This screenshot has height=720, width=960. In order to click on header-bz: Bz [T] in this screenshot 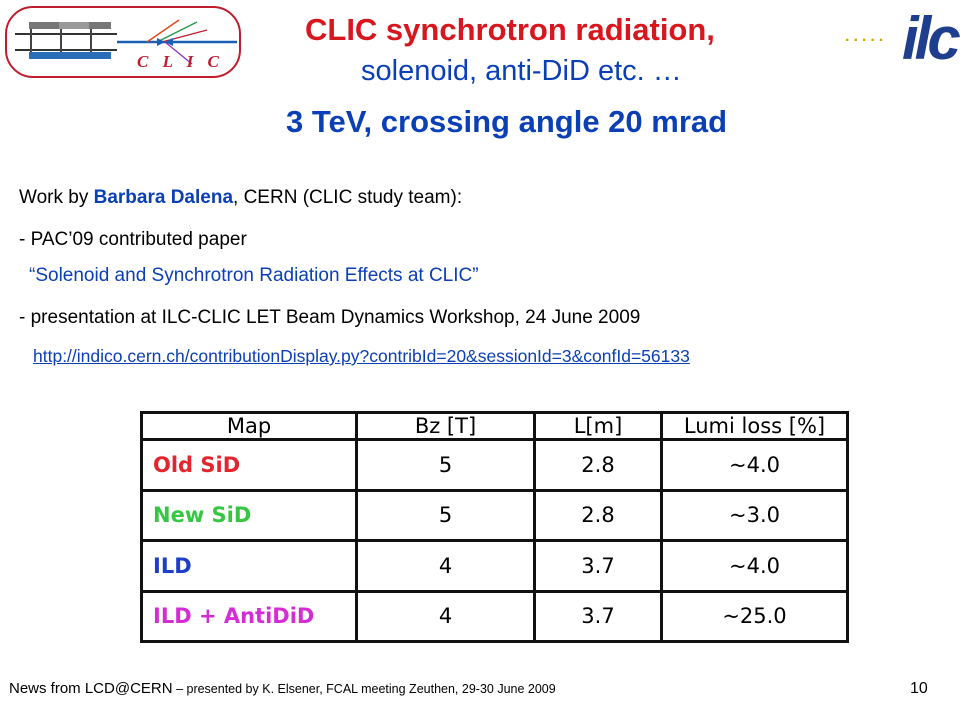, I will do `click(445, 426)`.